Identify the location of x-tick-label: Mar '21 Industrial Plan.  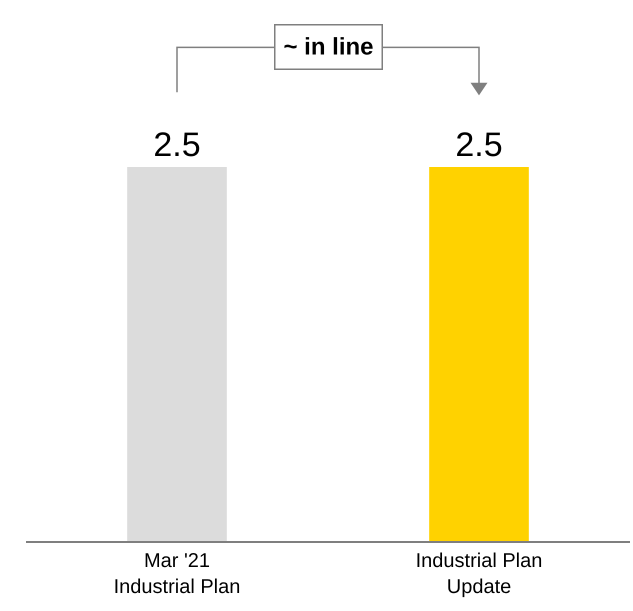
(177, 574).